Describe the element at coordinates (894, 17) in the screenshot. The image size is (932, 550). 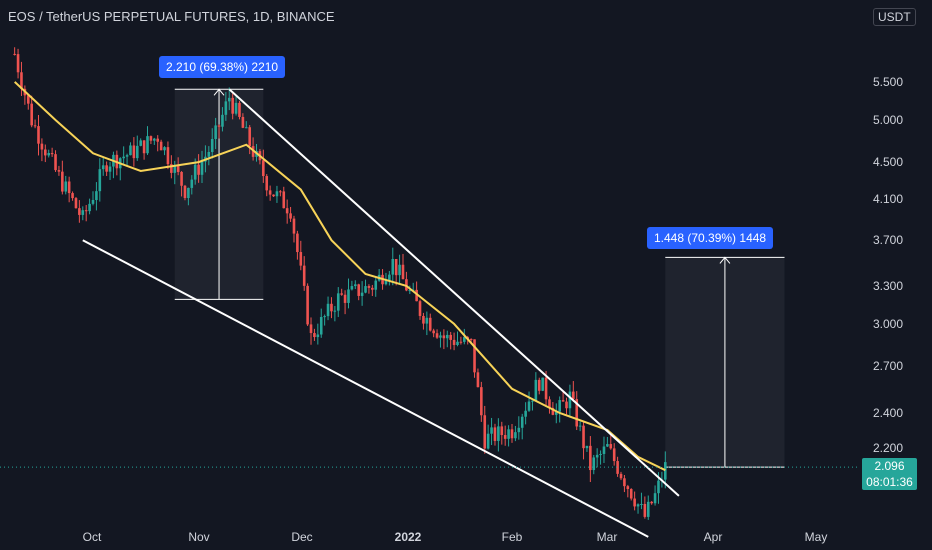
I see `currency-selector: USDT` at that location.